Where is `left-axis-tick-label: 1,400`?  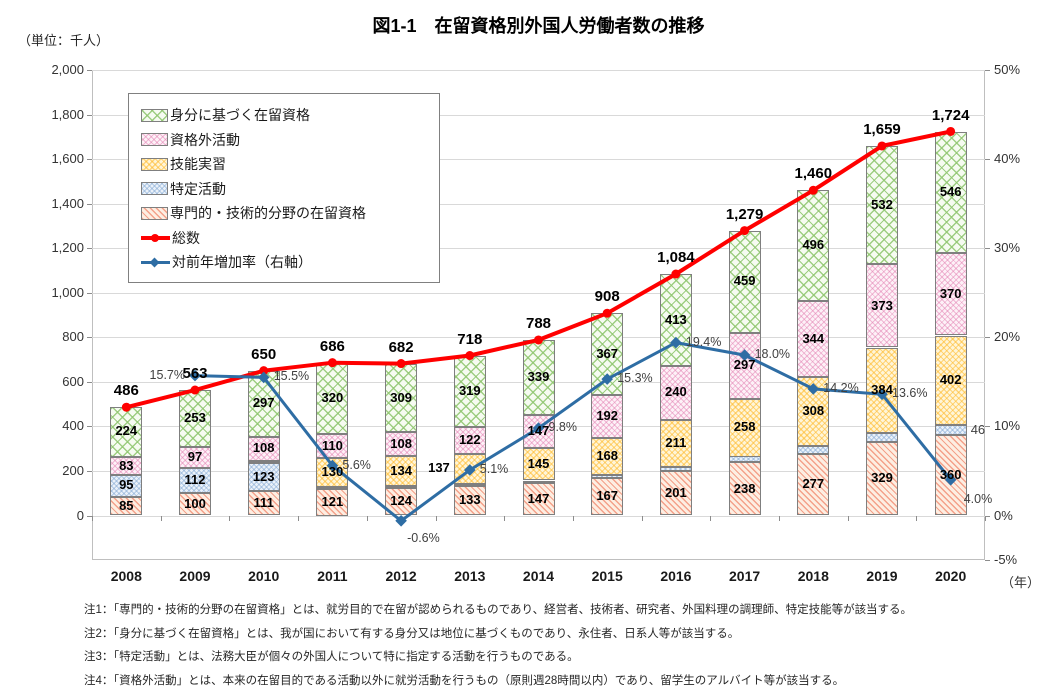
left-axis-tick-label: 1,400 is located at coordinates (67, 203).